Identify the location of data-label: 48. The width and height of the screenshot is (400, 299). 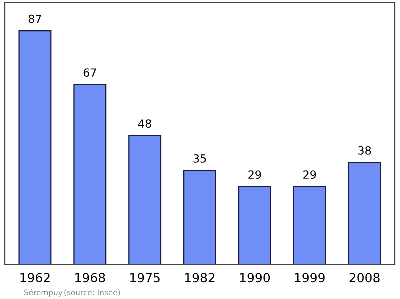
(145, 124).